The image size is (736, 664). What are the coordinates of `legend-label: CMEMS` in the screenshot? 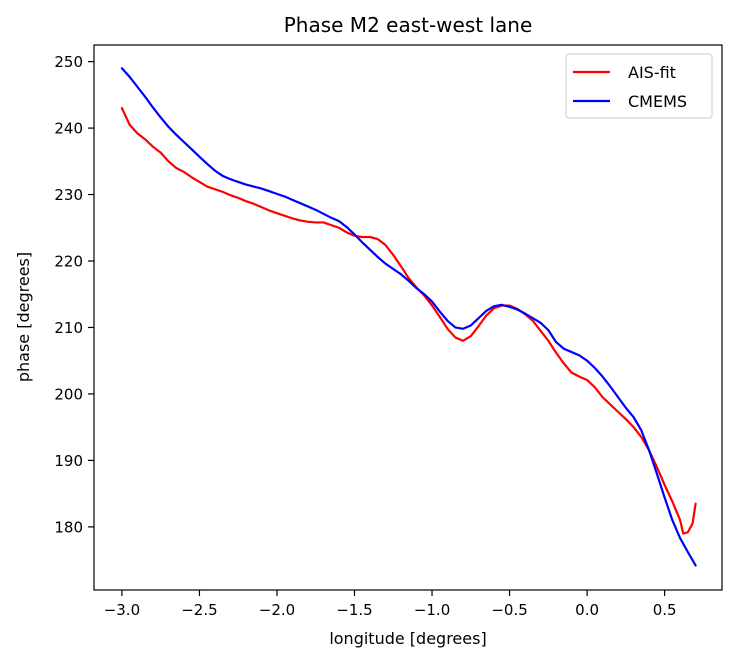 It's located at (657, 101).